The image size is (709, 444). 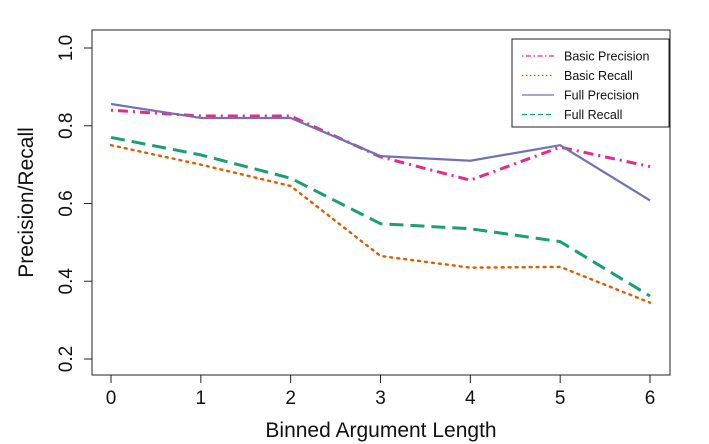 What do you see at coordinates (201, 398) in the screenshot?
I see `x-tick-label: 1` at bounding box center [201, 398].